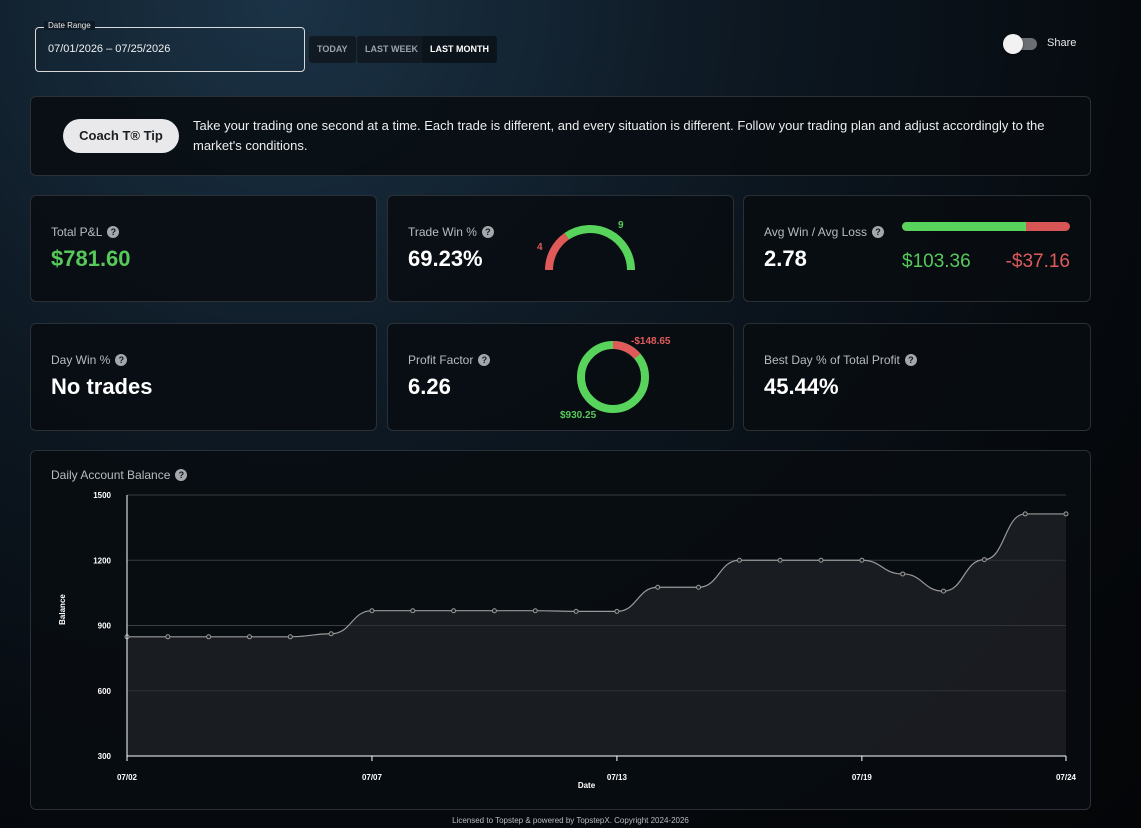 This screenshot has height=828, width=1141. Describe the element at coordinates (832, 360) in the screenshot. I see `best-day-label: Best Day % of Total Profit` at that location.